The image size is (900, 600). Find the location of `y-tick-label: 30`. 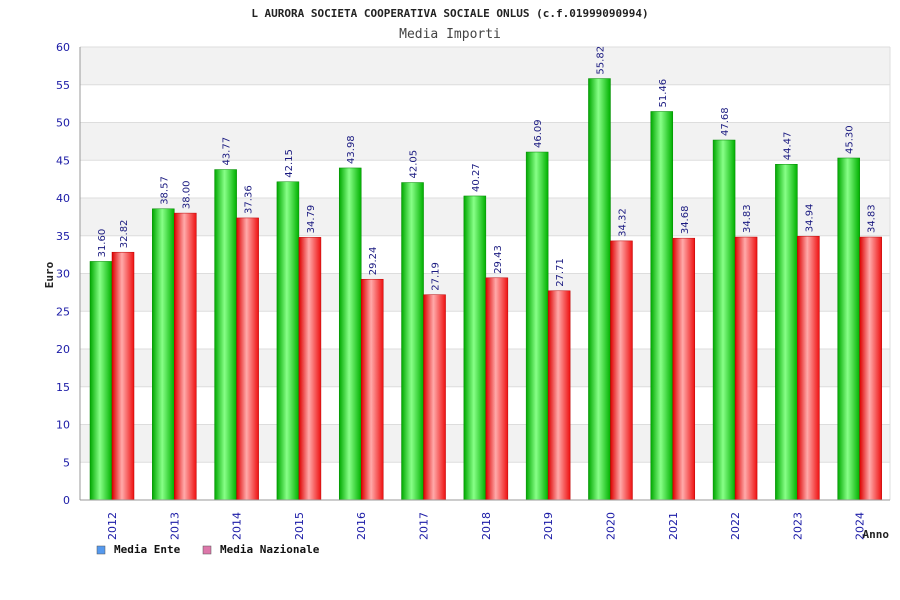

y-tick-label: 30 is located at coordinates (63, 274).